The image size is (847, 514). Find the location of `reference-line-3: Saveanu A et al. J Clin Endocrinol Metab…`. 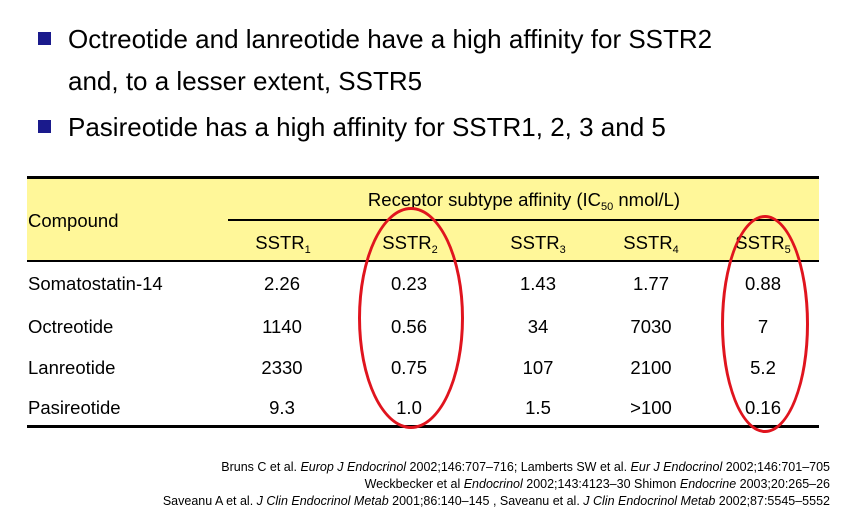

reference-line-3: Saveanu A et al. J Clin Endocrinol Metab… is located at coordinates (496, 501).